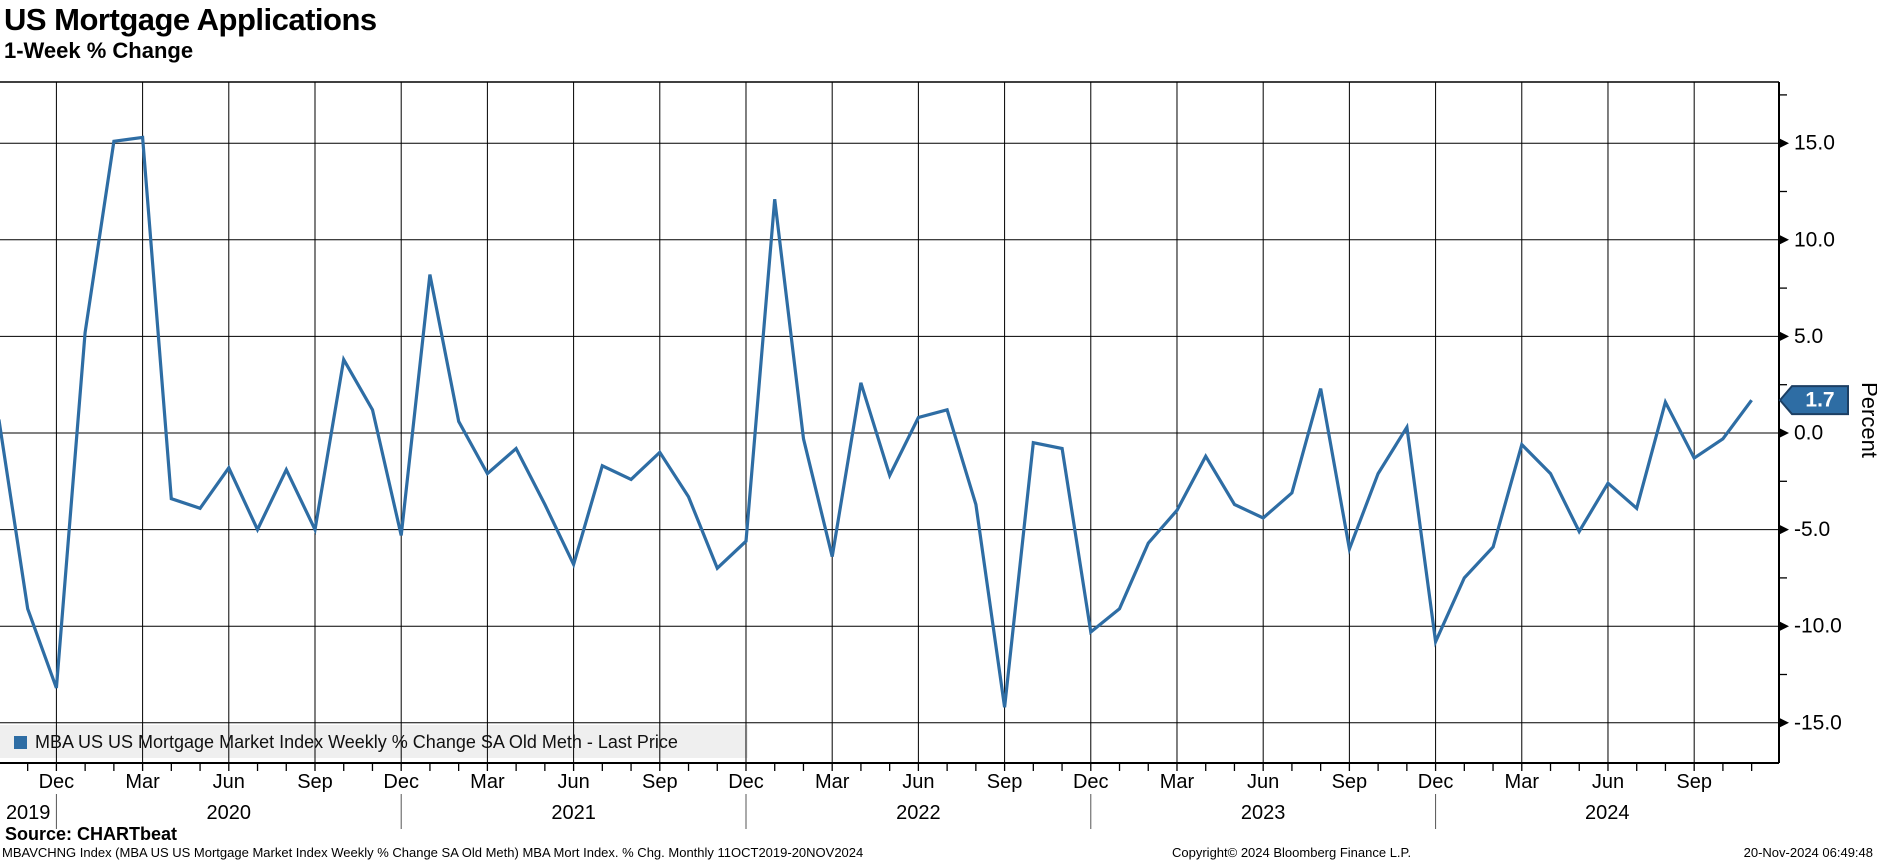 This screenshot has height=860, width=1877. I want to click on x-year-label: 2023, so click(1263, 813).